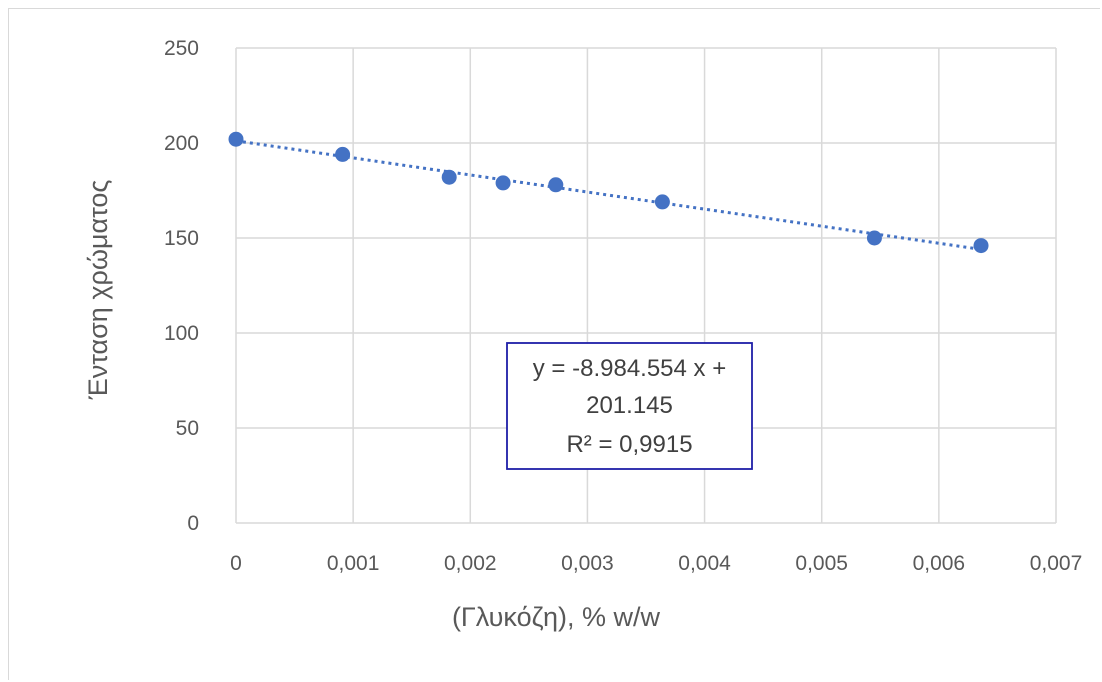  I want to click on data-points, so click(608, 192).